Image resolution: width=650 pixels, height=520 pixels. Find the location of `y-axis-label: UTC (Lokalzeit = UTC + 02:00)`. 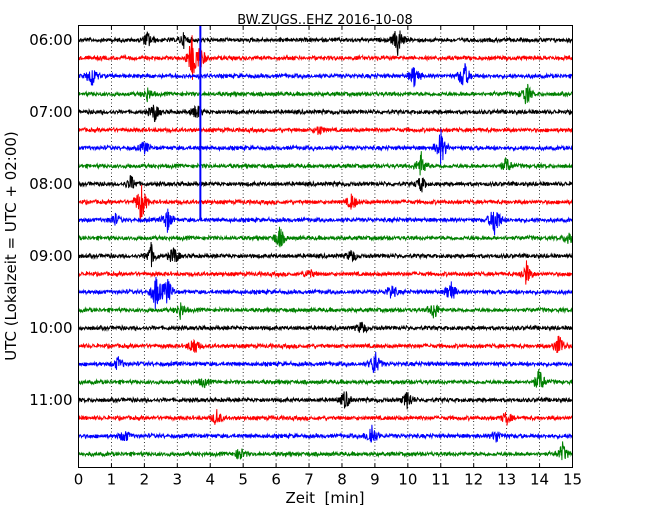

y-axis-label: UTC (Lokalzeit = UTC + 02:00) is located at coordinates (11, 246).